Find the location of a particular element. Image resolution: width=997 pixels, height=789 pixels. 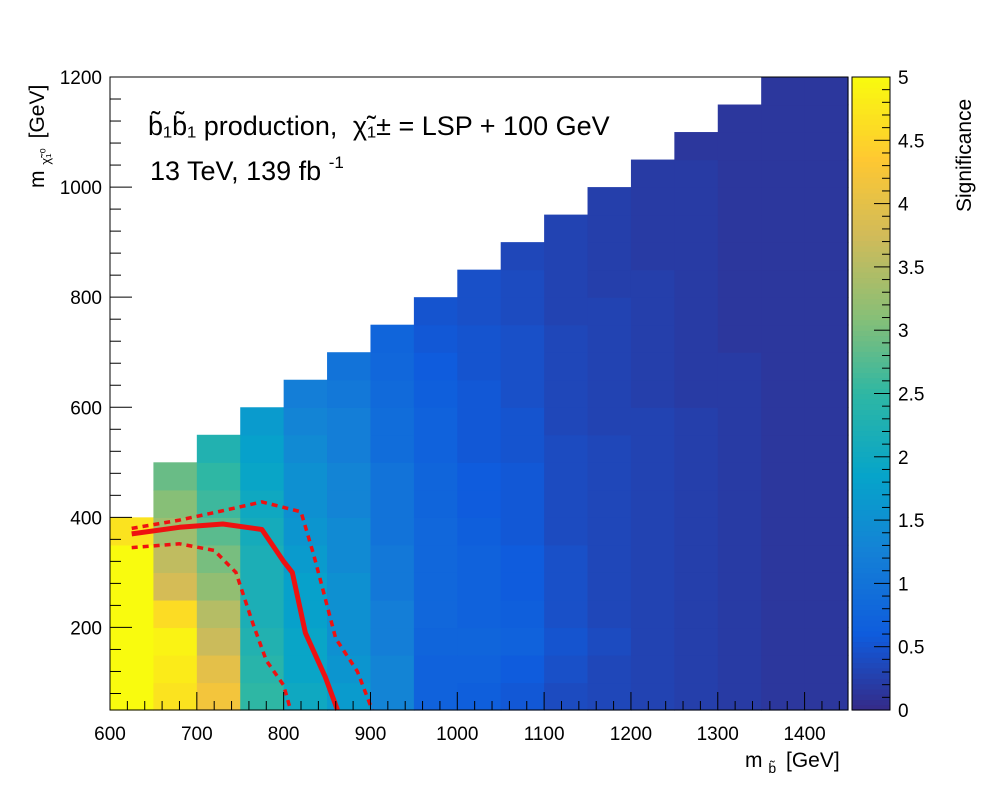

chart-title-line1: b̃₁b̃₁ production, χ̃₁± = LSP + 100 GeV is located at coordinates (379, 126).